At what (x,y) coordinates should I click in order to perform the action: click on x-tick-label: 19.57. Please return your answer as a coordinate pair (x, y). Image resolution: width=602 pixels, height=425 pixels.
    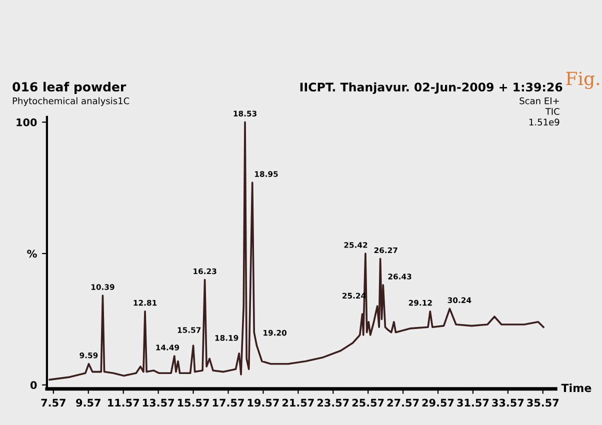
    Looking at the image, I should click on (263, 402).